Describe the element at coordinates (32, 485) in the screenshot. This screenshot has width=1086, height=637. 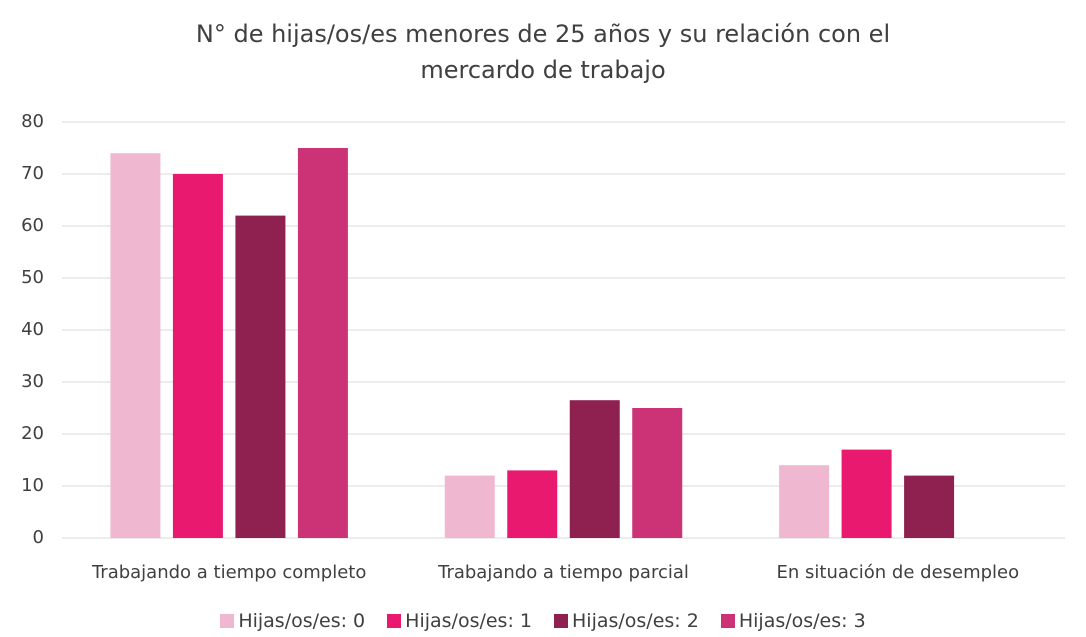
I see `y-tick-label: 10` at that location.